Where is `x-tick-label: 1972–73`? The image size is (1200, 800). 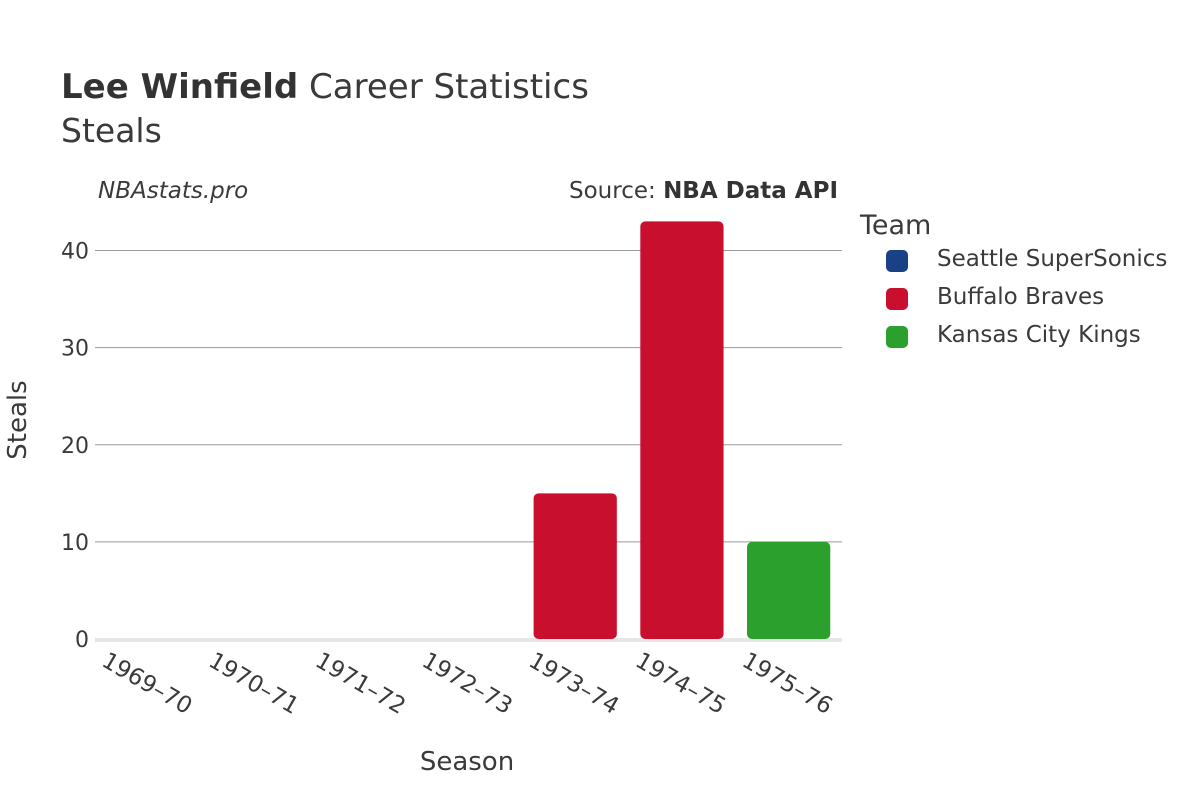 x-tick-label: 1972–73 is located at coordinates (467, 684).